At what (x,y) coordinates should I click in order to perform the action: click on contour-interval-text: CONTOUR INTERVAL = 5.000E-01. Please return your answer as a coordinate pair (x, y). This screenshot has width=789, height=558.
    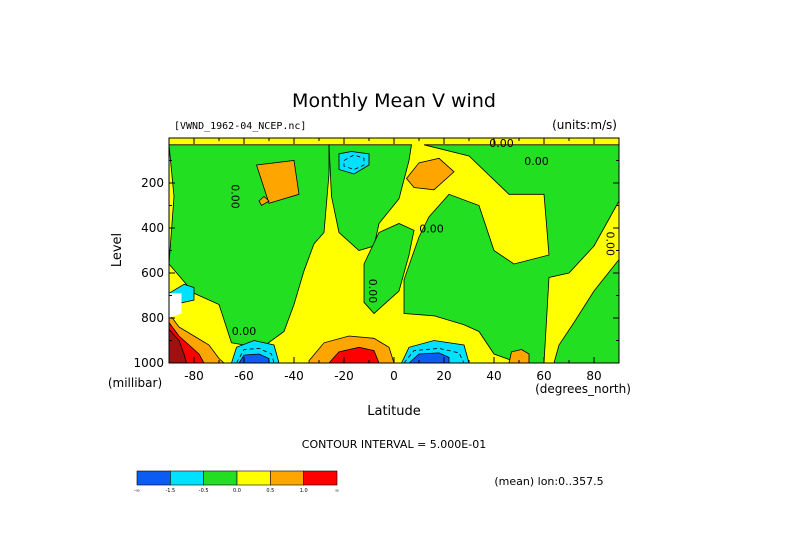
    Looking at the image, I should click on (394, 444).